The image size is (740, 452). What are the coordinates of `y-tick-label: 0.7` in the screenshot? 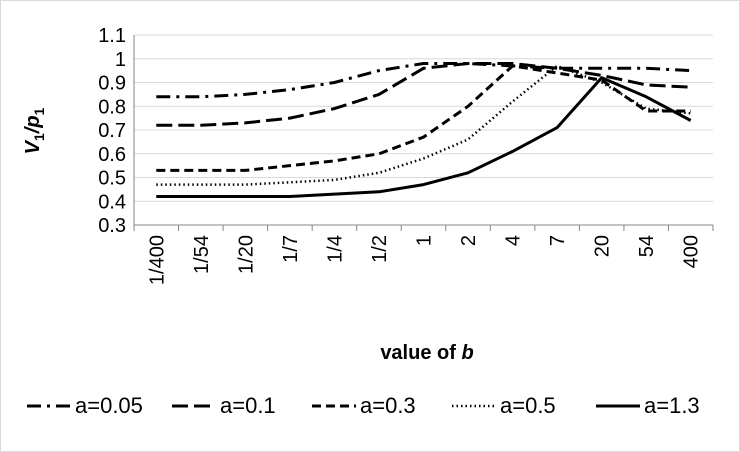 It's located at (112, 131).